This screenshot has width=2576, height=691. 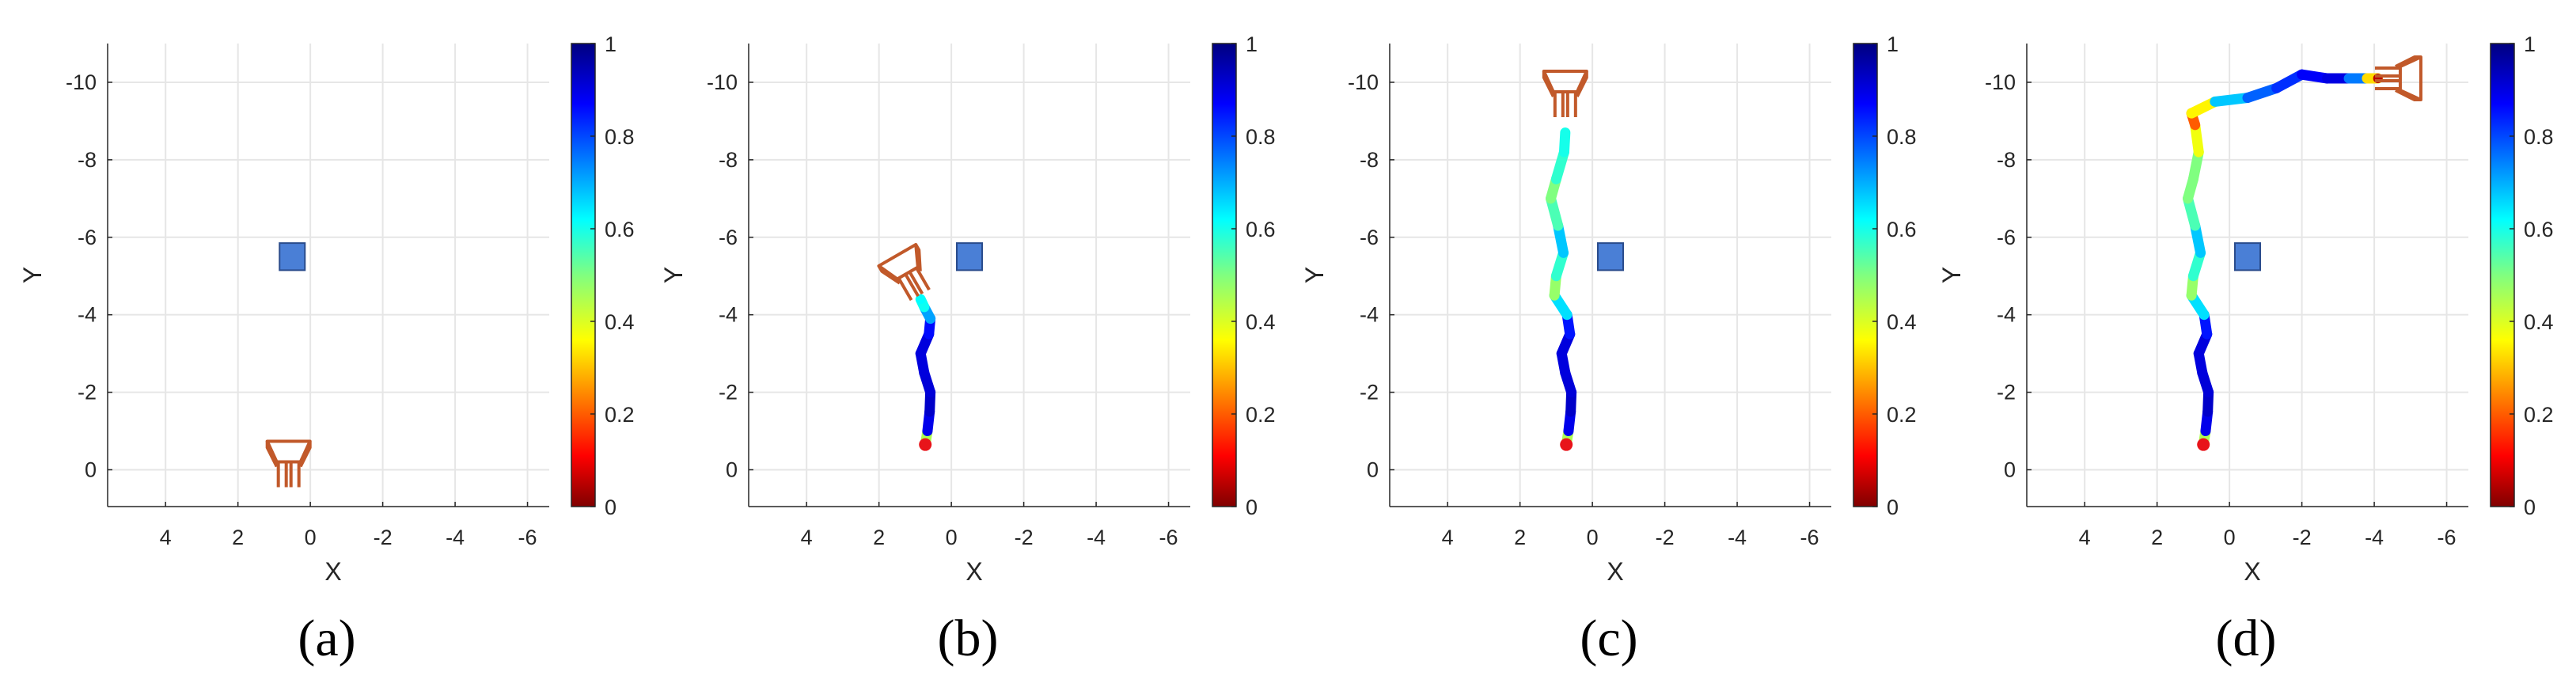 What do you see at coordinates (2246, 638) in the screenshot?
I see `panel-label: (d)` at bounding box center [2246, 638].